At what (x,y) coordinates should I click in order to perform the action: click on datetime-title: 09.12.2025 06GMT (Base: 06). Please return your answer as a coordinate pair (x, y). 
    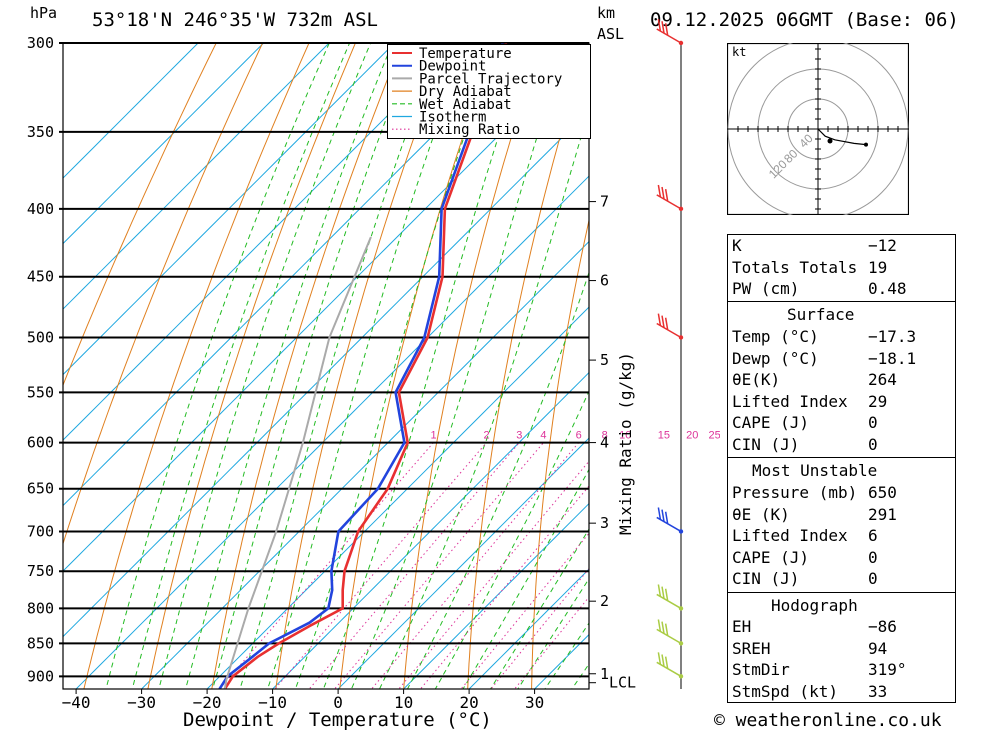
    Looking at the image, I should click on (804, 20).